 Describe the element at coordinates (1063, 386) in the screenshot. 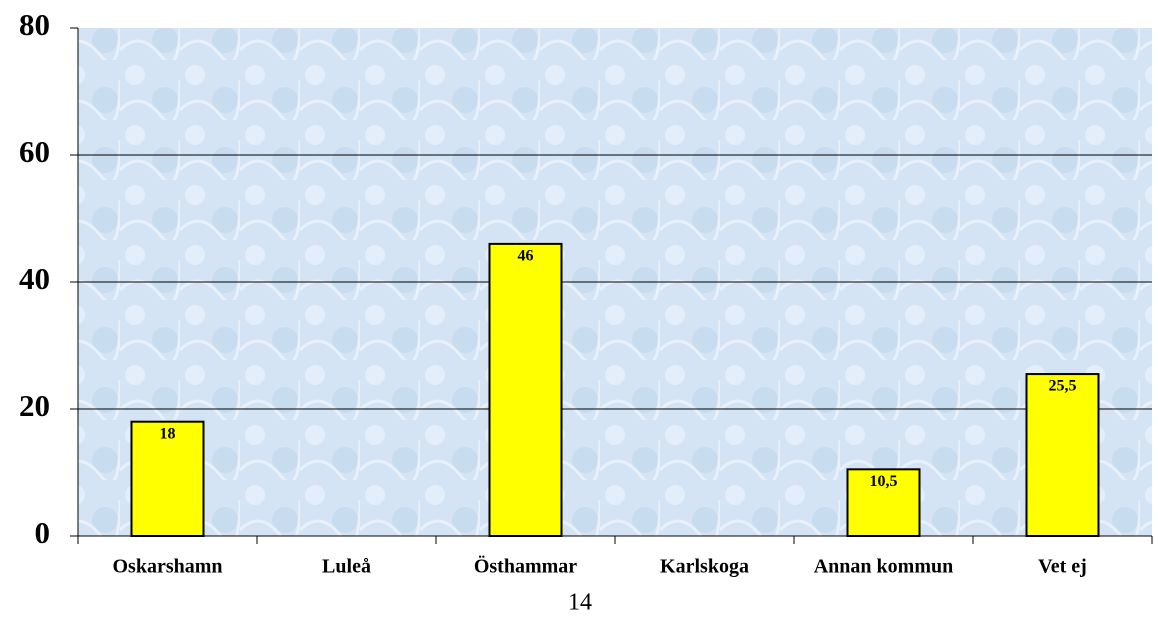

I see `data-label: 25,5` at that location.